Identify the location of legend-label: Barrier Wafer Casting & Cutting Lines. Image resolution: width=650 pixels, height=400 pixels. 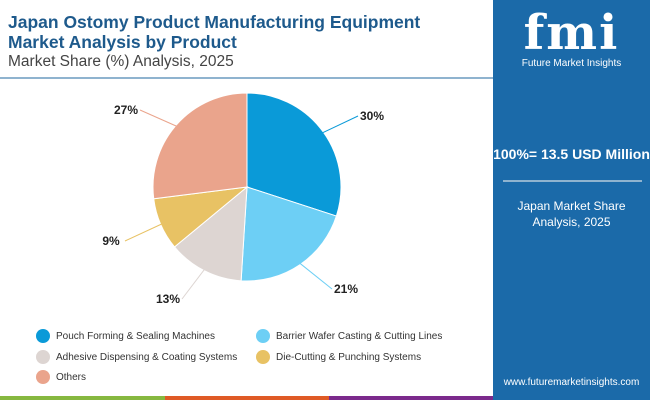
(359, 336).